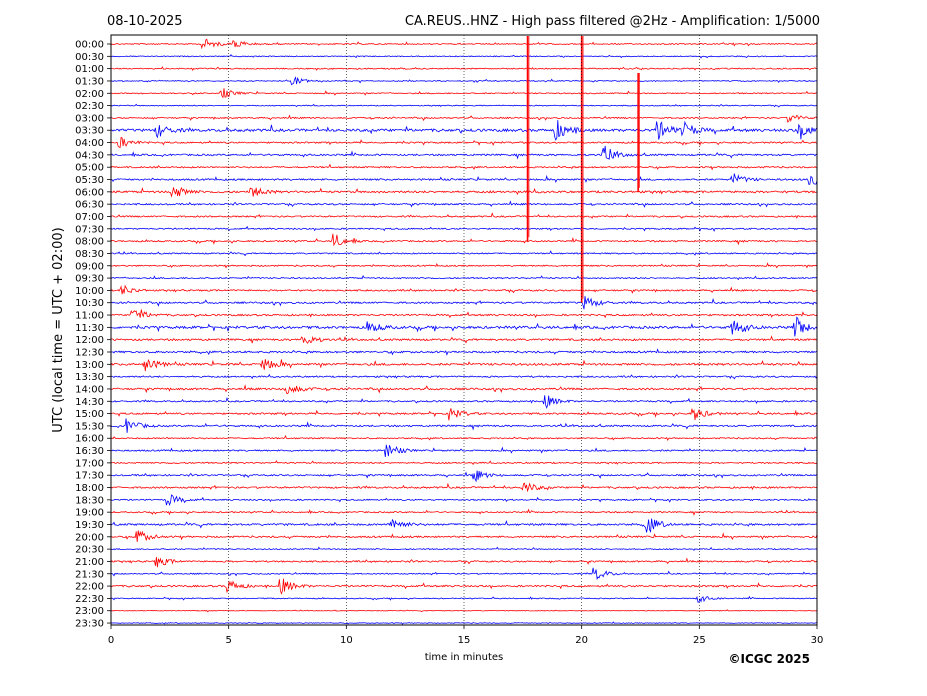 Image resolution: width=927 pixels, height=696 pixels. Describe the element at coordinates (89, 599) in the screenshot. I see `y-tick-label: 22:30` at that location.